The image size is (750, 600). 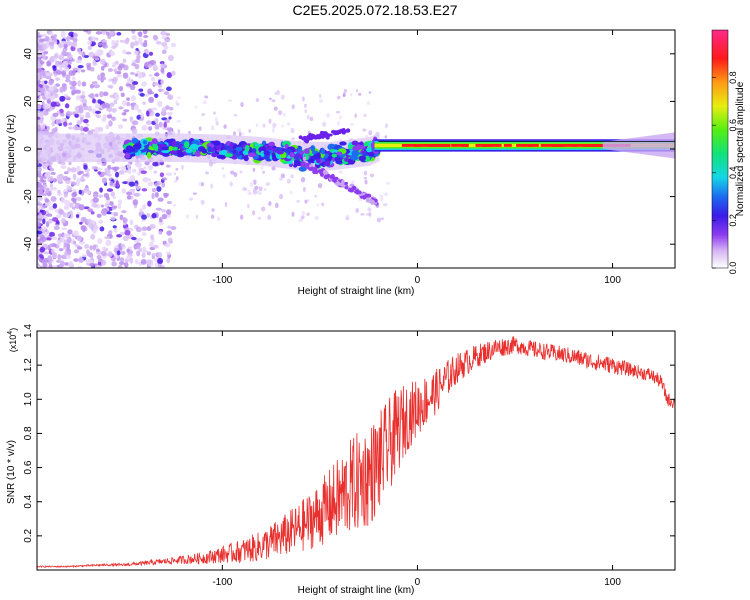 I want to click on snr-multiplier: (x104), so click(x=12, y=340).